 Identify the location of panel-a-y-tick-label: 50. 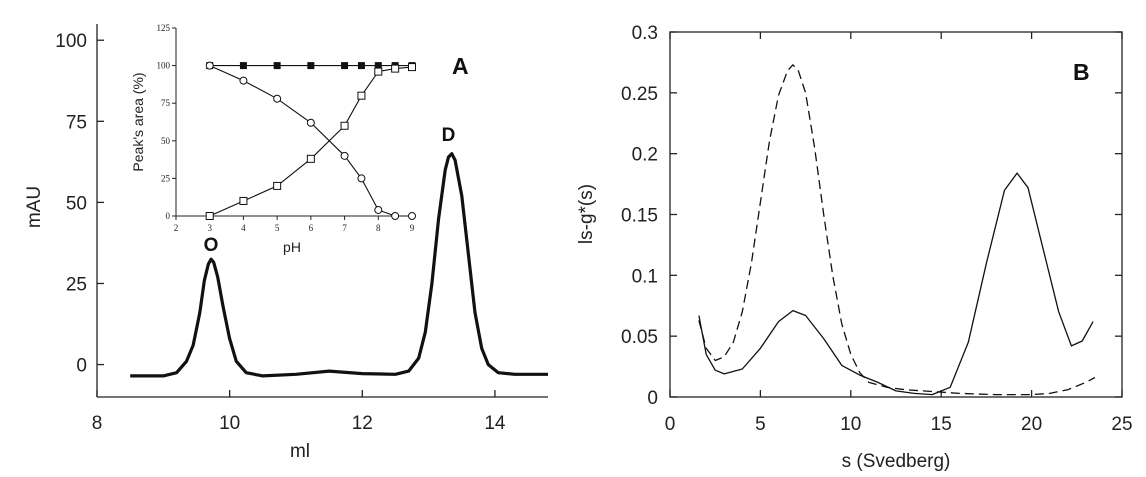
(76, 203).